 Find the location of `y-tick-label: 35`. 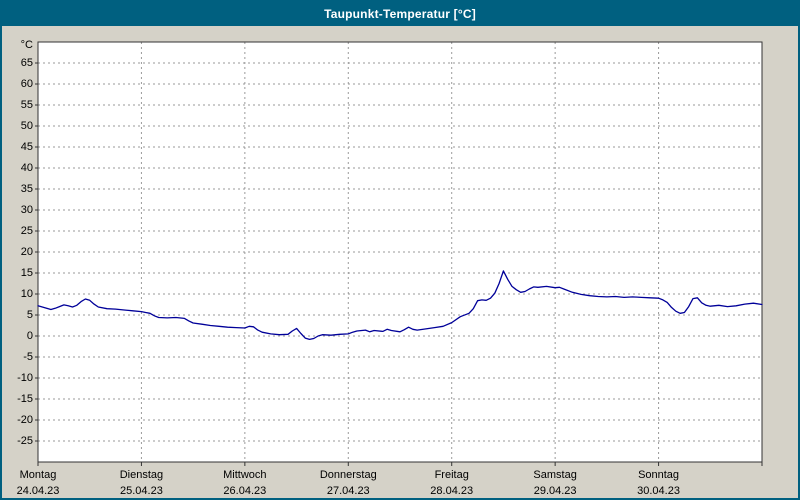

y-tick-label: 35 is located at coordinates (26, 189).